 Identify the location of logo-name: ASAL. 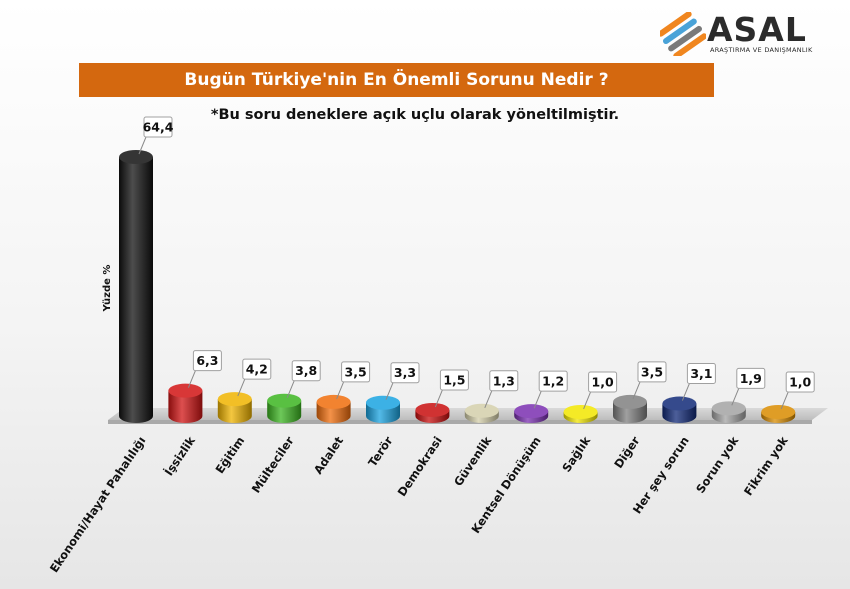
(757, 29).